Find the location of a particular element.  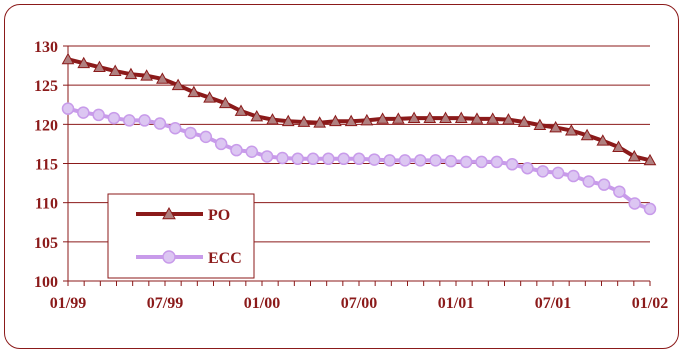

x-tick-label-01-02: 01/02 is located at coordinates (650, 303).